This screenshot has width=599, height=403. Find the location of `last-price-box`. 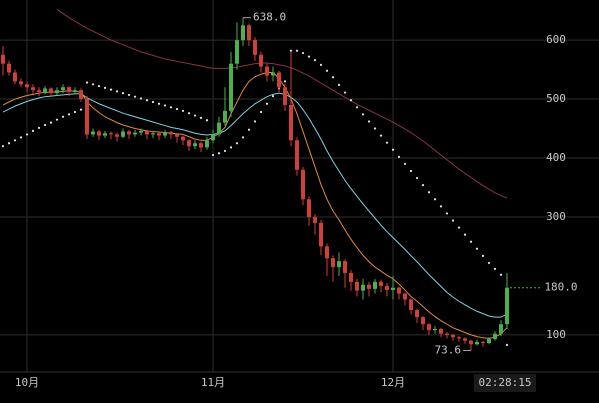

last-price-box is located at coordinates (561, 287).